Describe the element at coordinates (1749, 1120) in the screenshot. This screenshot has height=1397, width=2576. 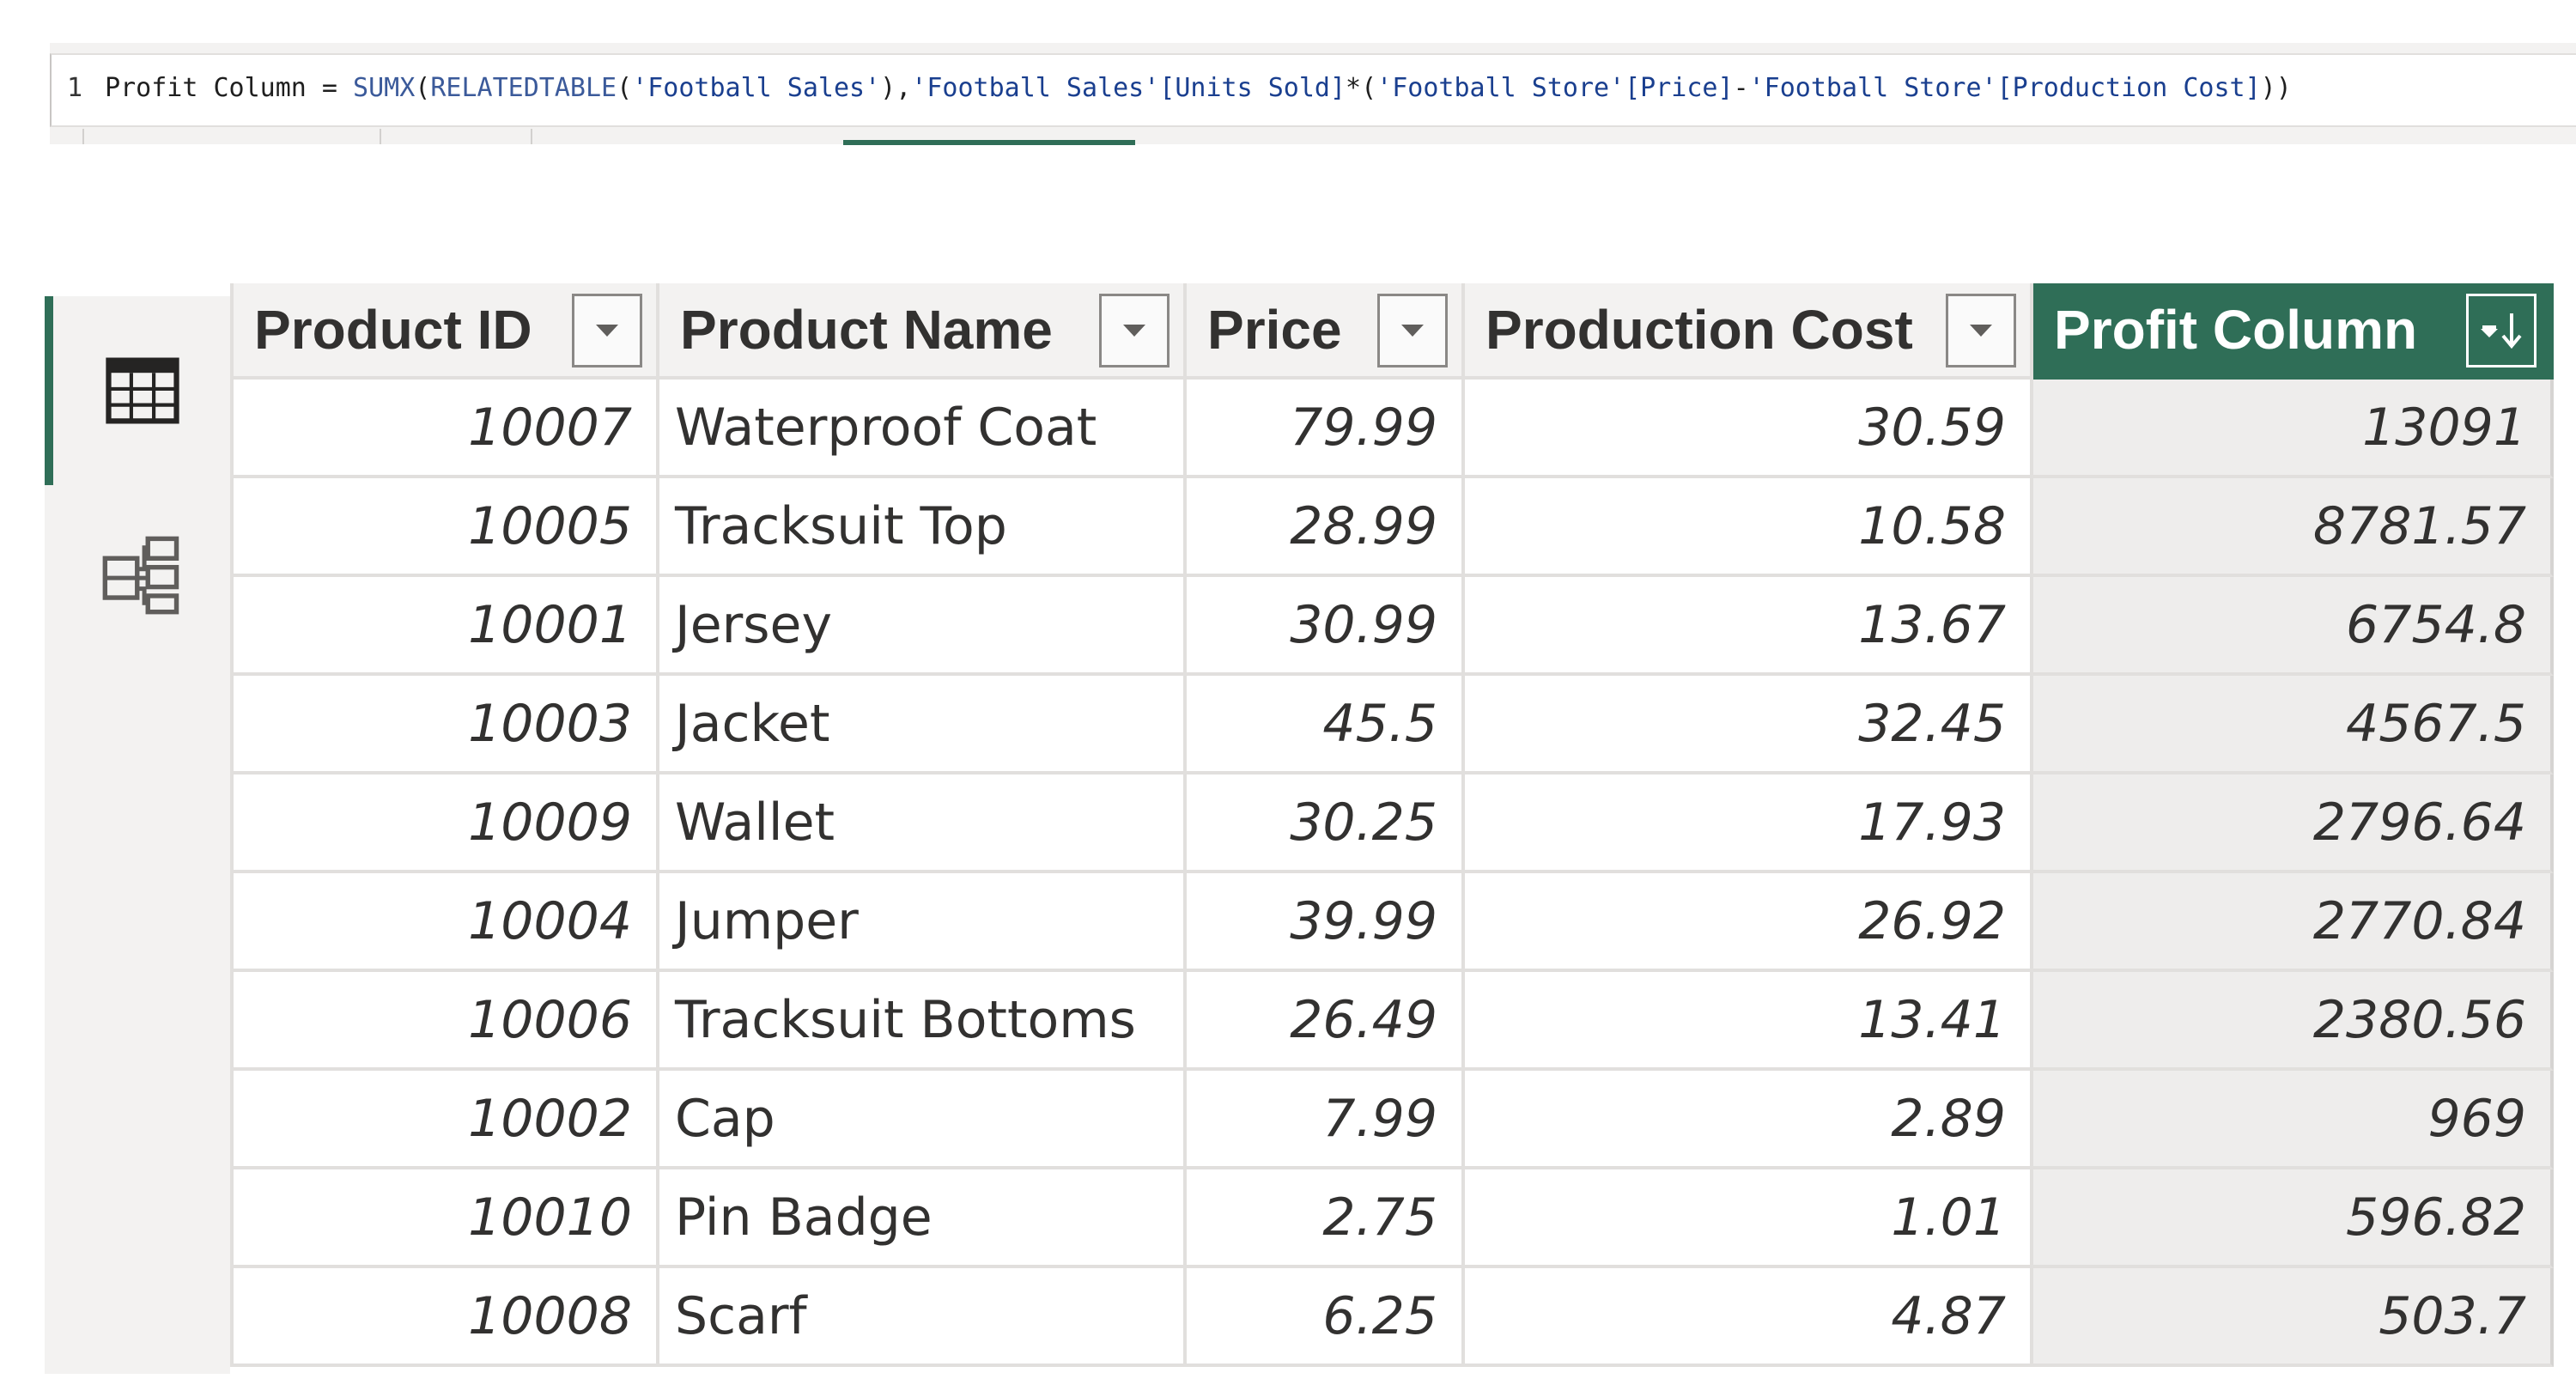
I see `cell-production-cost: 2.89` at that location.